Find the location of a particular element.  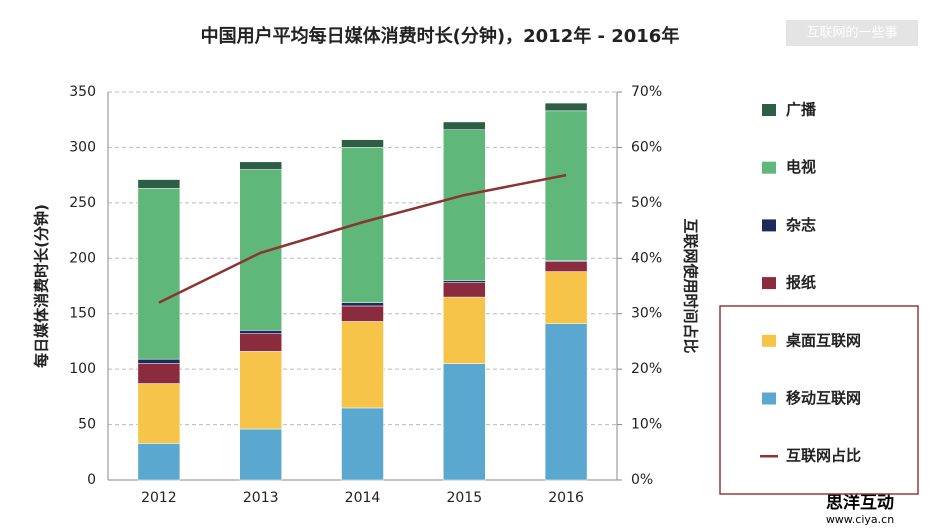

watermark: 思洋互动 is located at coordinates (860, 502).